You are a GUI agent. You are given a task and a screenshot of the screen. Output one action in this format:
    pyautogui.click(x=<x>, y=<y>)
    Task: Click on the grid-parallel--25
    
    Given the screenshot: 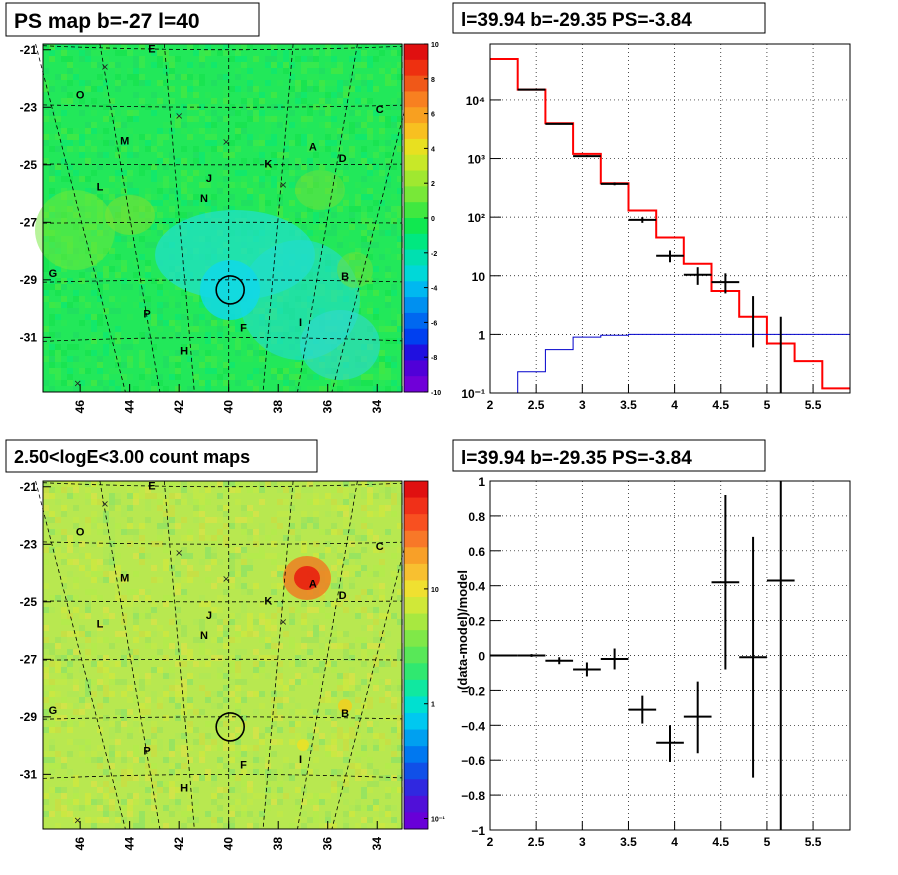 What is the action you would take?
    pyautogui.click(x=222, y=164)
    